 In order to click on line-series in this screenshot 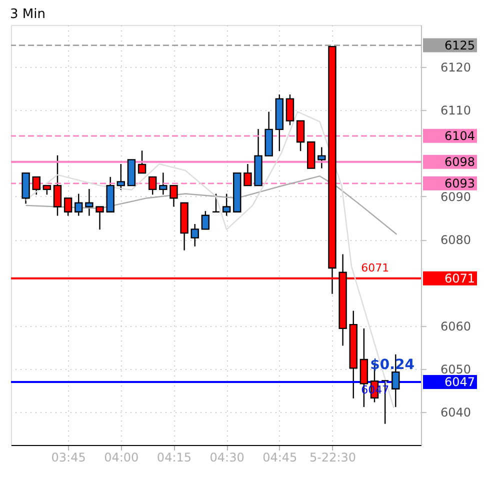, I will do `click(211, 205)`.